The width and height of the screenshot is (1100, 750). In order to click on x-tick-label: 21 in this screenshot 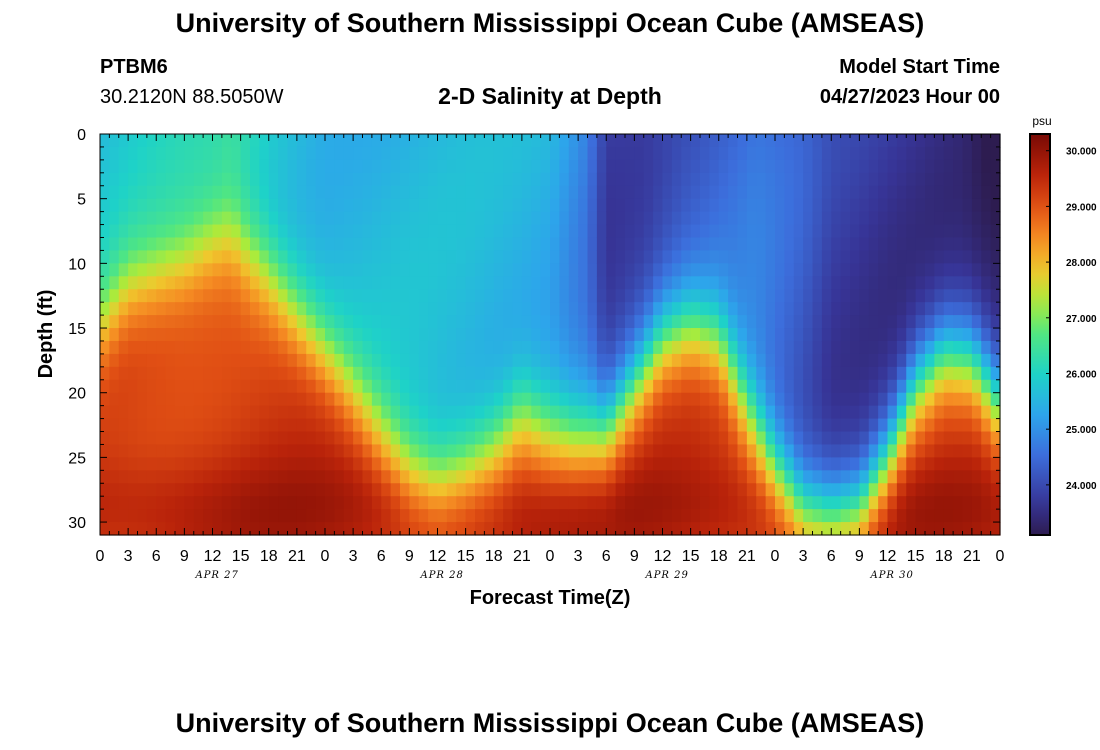, I will do `click(297, 556)`.